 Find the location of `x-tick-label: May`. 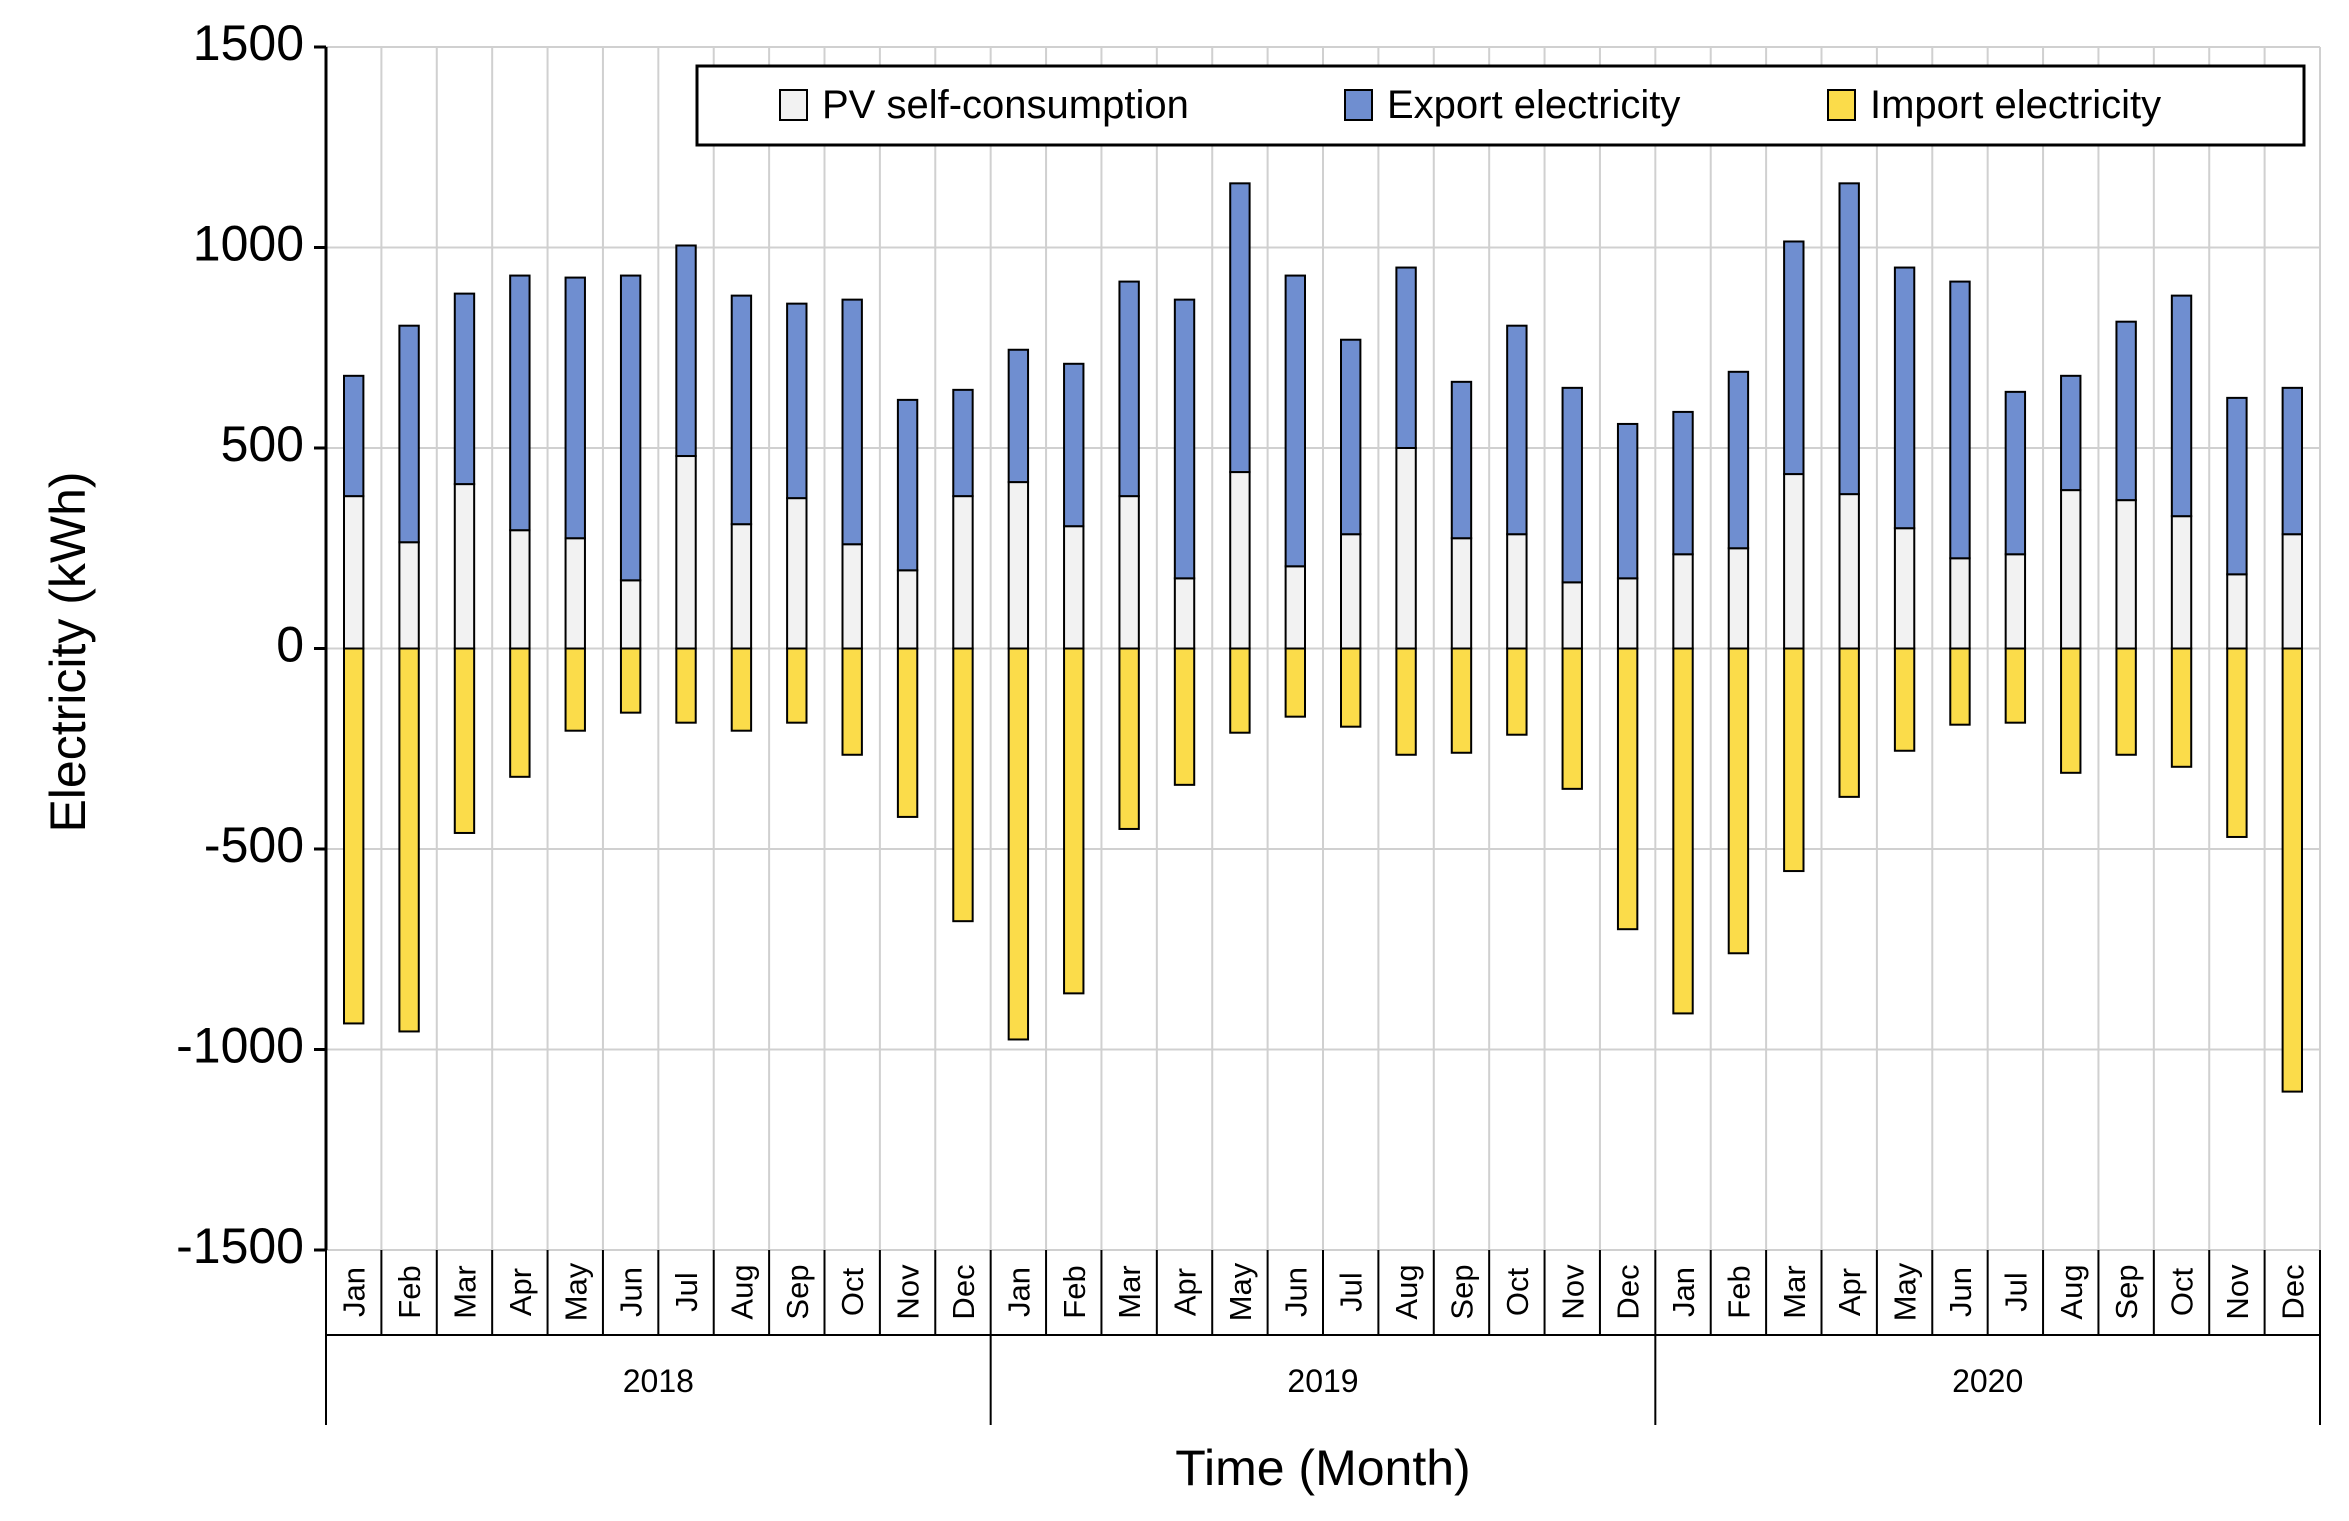

x-tick-label: May is located at coordinates (1905, 1291).